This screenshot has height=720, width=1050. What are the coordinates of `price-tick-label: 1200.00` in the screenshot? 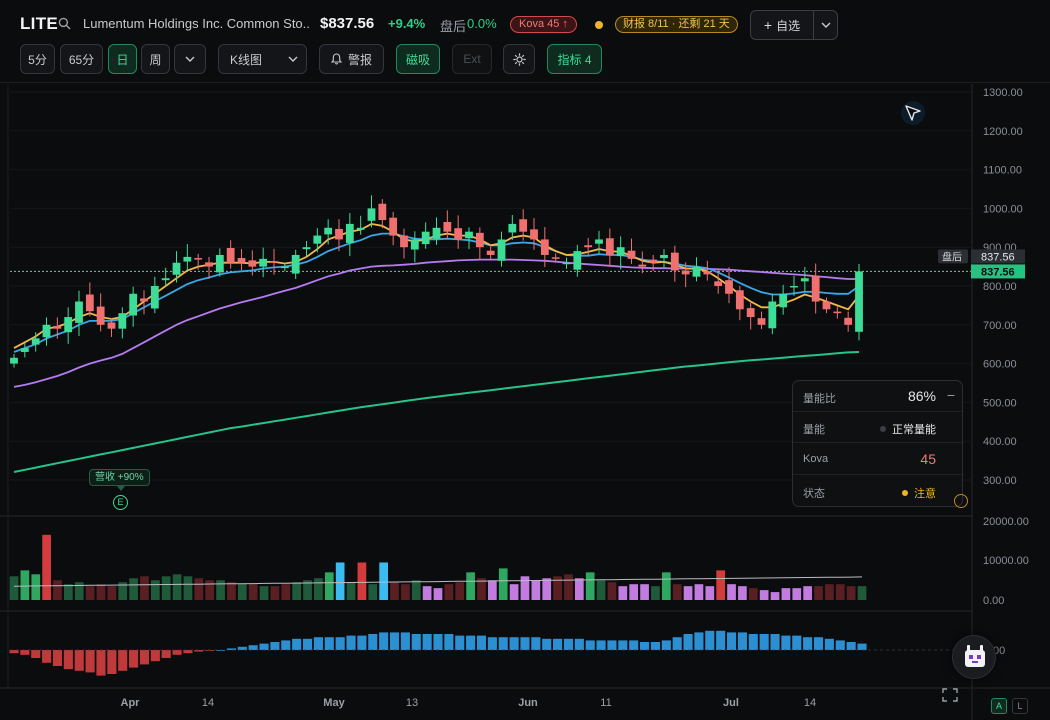 It's located at (1003, 132).